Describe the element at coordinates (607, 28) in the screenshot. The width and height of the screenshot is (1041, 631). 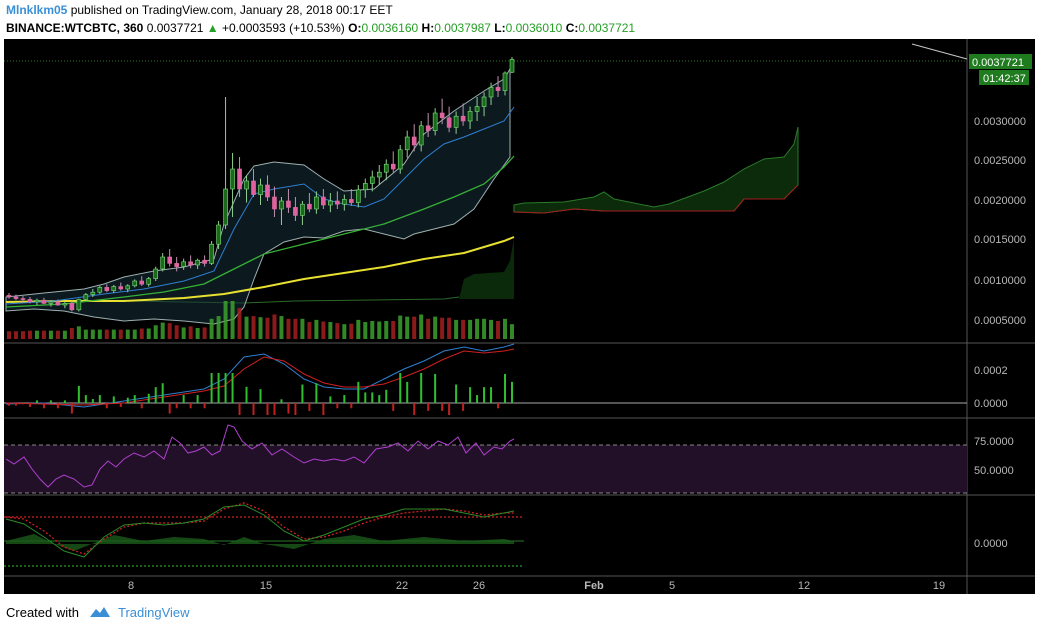
I see `close-value: 0.0037721` at that location.